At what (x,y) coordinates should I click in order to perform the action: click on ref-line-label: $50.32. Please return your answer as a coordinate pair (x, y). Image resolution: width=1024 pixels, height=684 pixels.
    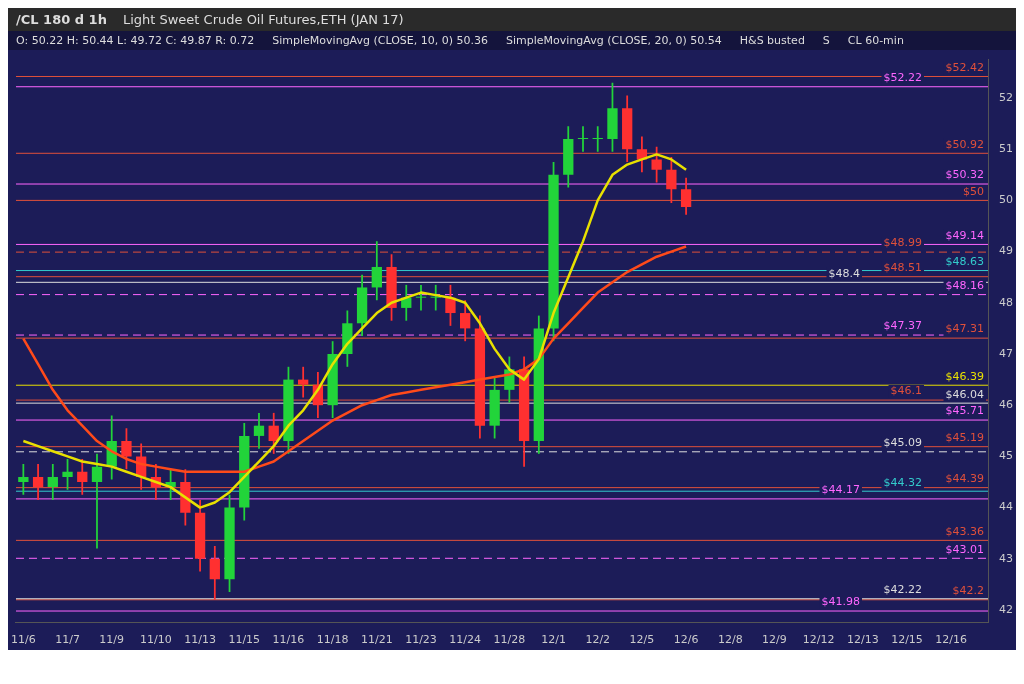
    Looking at the image, I should click on (964, 175).